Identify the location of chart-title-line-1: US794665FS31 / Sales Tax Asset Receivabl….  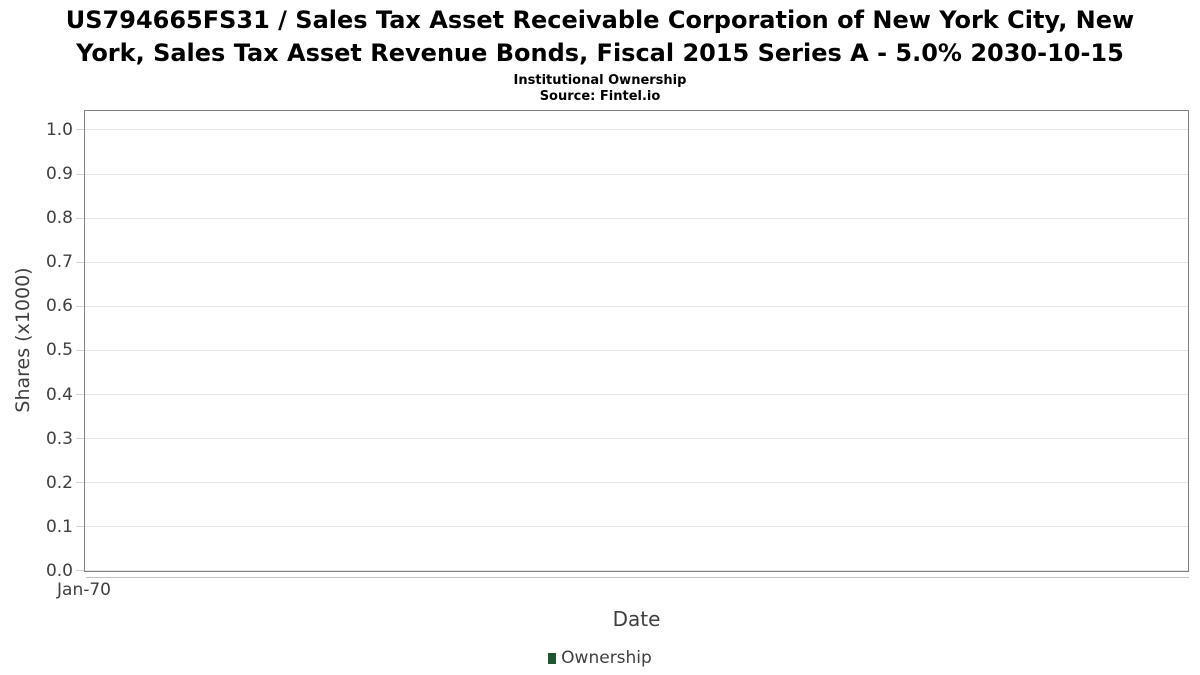
(600, 20).